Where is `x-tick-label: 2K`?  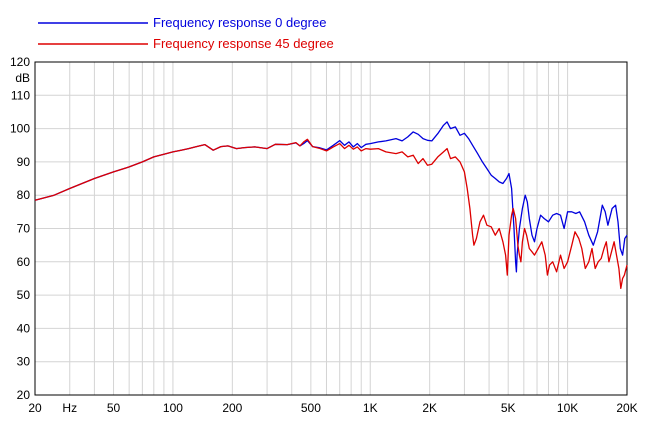
x-tick-label: 2K is located at coordinates (429, 408).